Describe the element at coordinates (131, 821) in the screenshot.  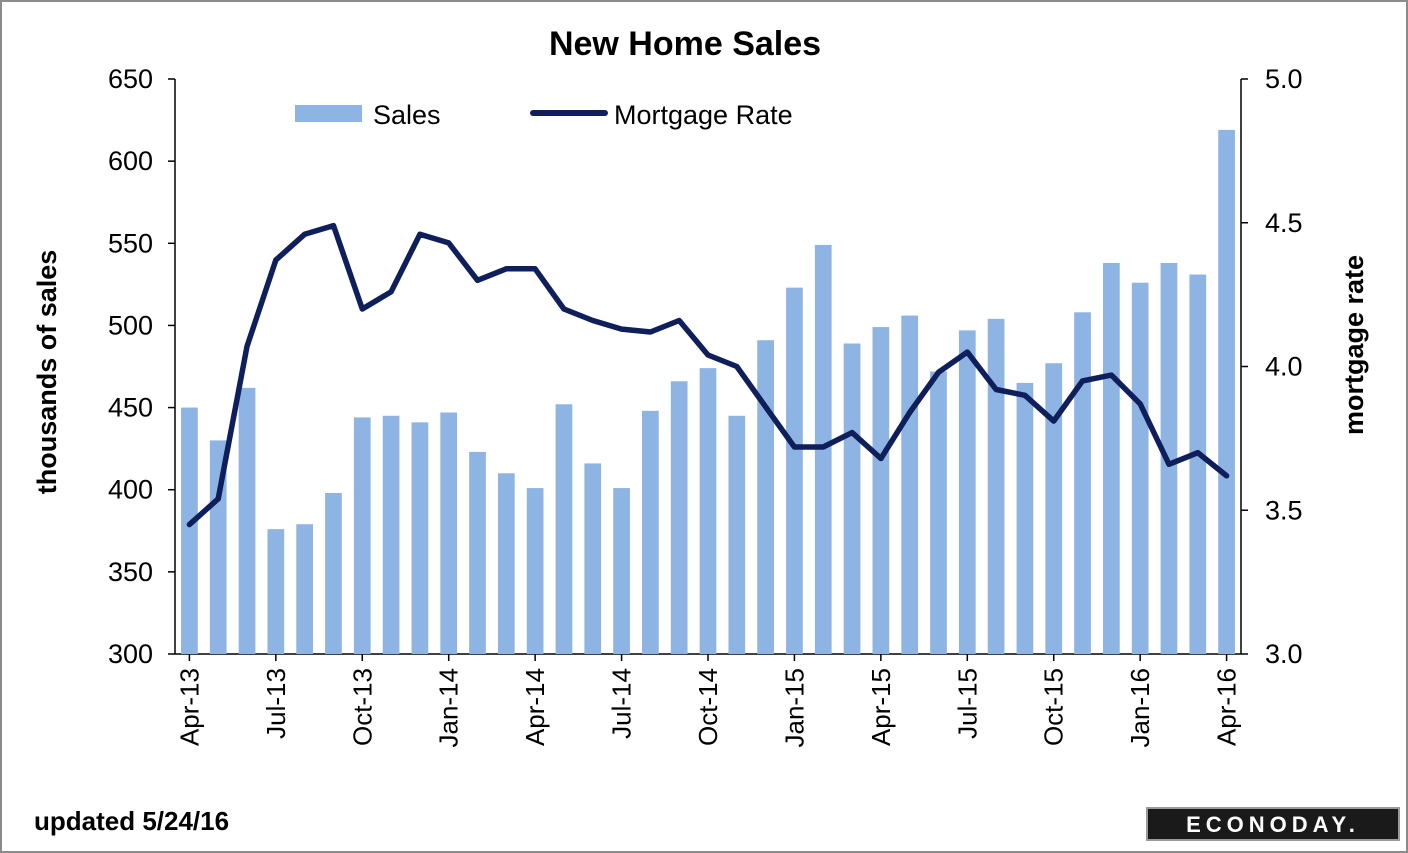
I see `updated-note: updated 5/24/16` at that location.